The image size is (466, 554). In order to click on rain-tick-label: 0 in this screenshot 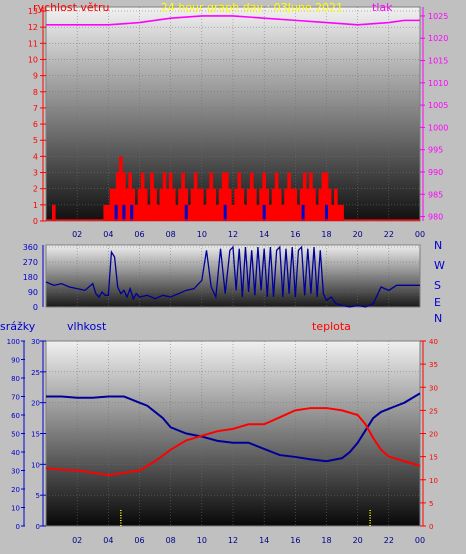, I will do `click(18, 527)`.